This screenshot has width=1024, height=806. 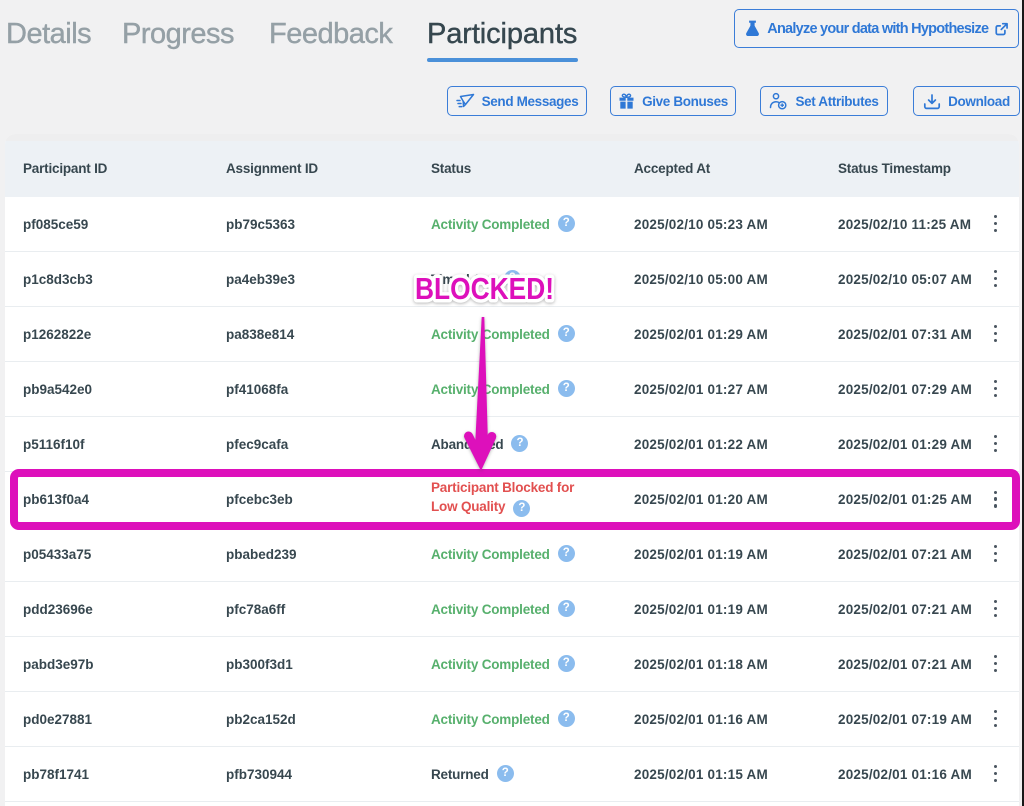 I want to click on svg-text: BLOCKED!, so click(x=484, y=288).